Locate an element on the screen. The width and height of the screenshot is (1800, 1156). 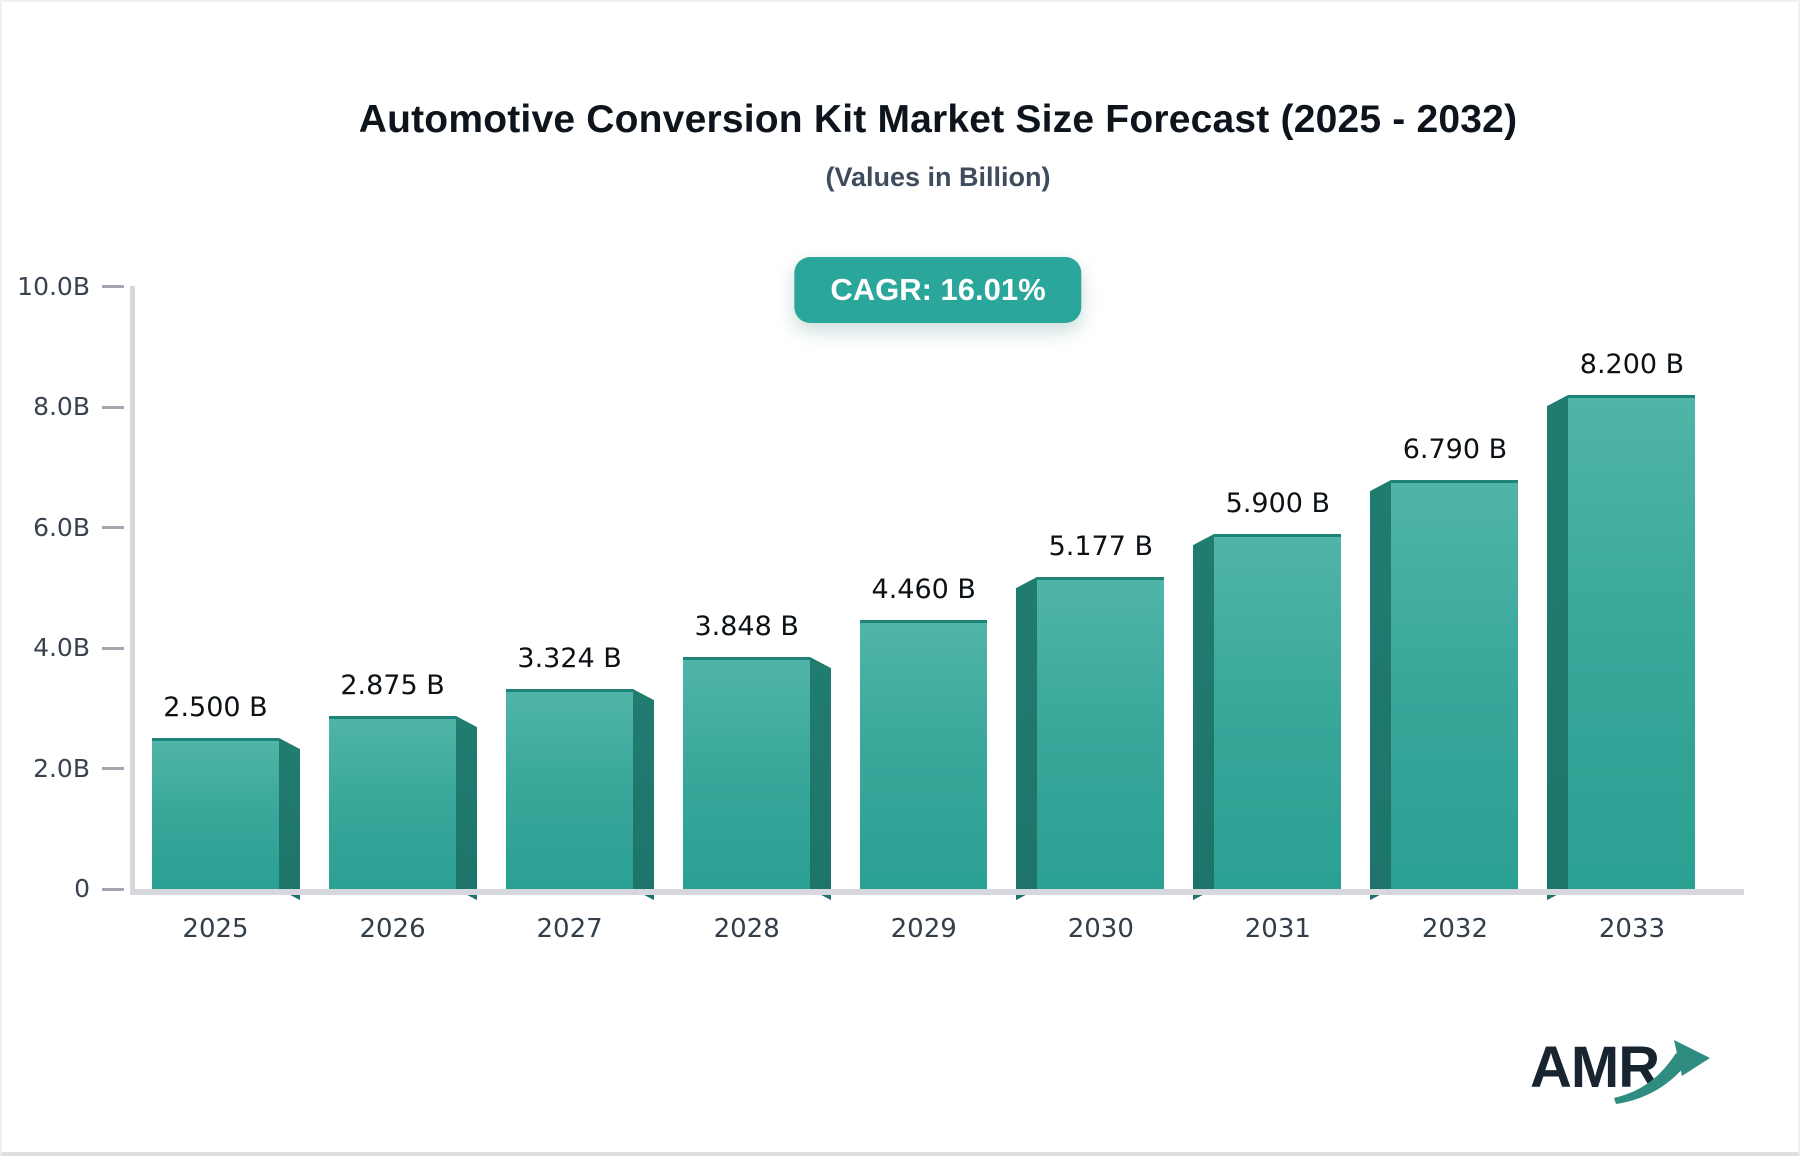
amr-logo: AMR is located at coordinates (1625, 1074).